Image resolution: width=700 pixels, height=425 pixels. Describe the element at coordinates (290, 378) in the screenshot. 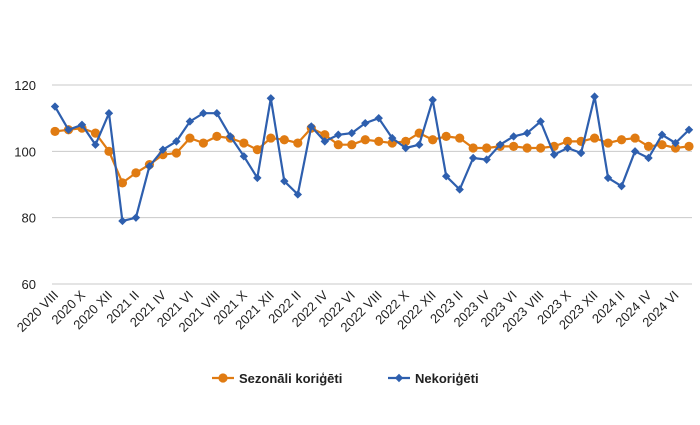

I see `legend-label: Sezonāli koriģēti` at that location.